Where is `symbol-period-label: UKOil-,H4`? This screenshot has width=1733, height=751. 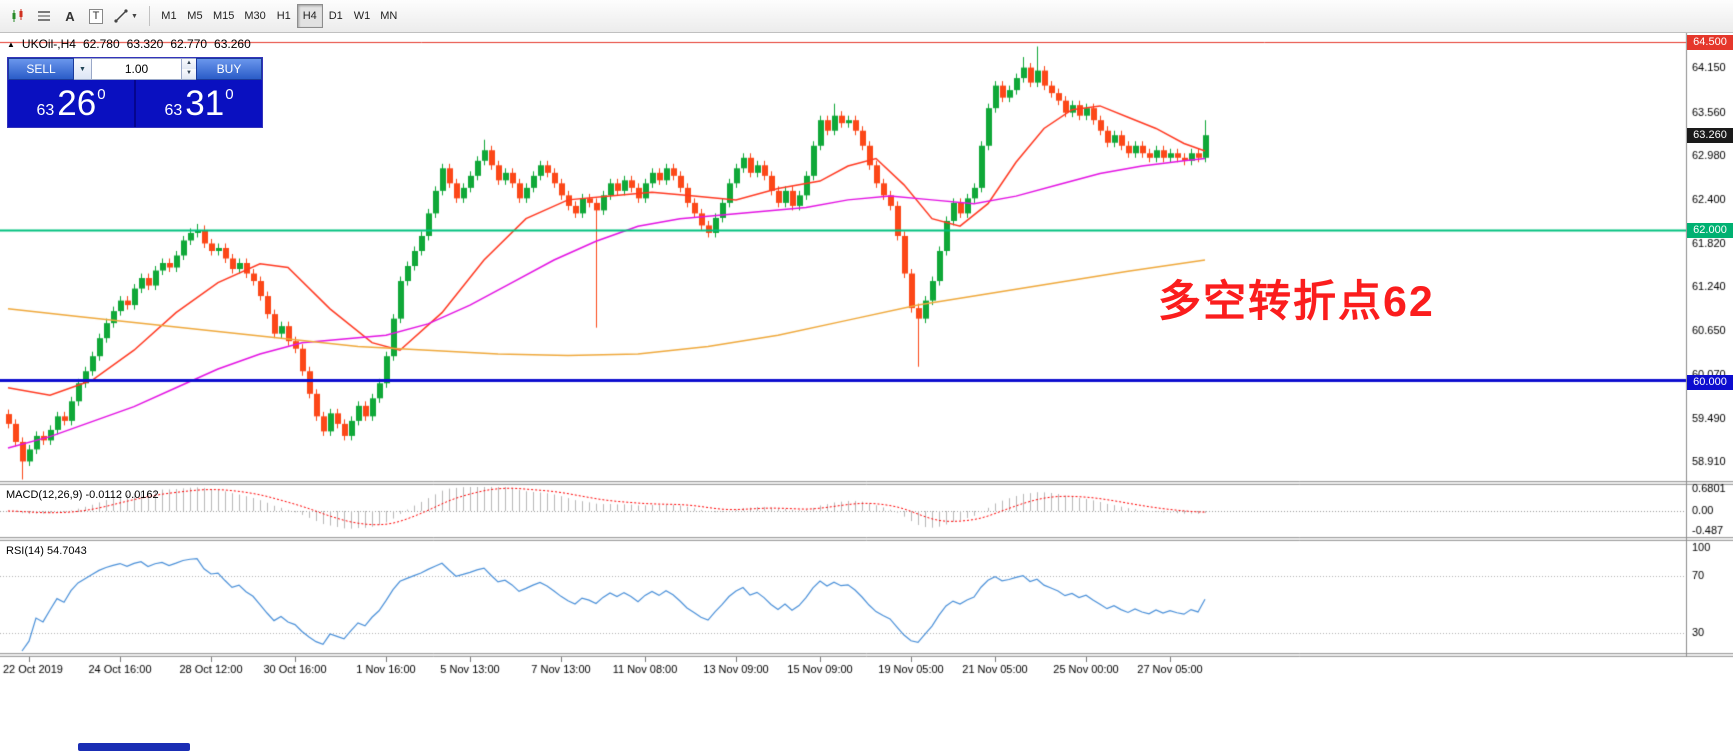
symbol-period-label: UKOil-,H4 is located at coordinates (48, 44).